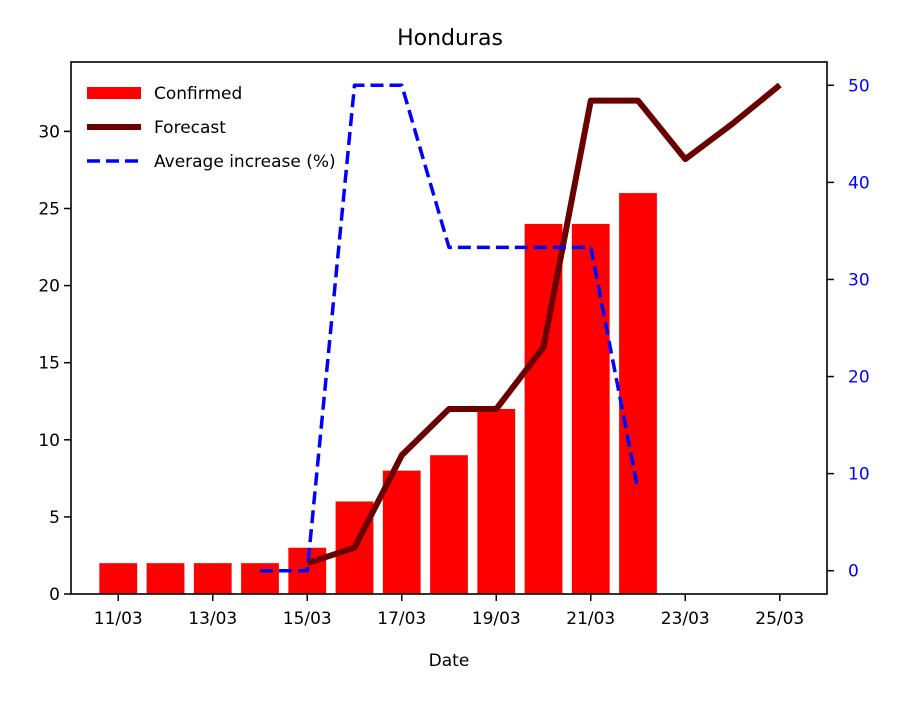 The height and width of the screenshot is (704, 900). Describe the element at coordinates (198, 94) in the screenshot. I see `legend-label: Confirmed` at that location.